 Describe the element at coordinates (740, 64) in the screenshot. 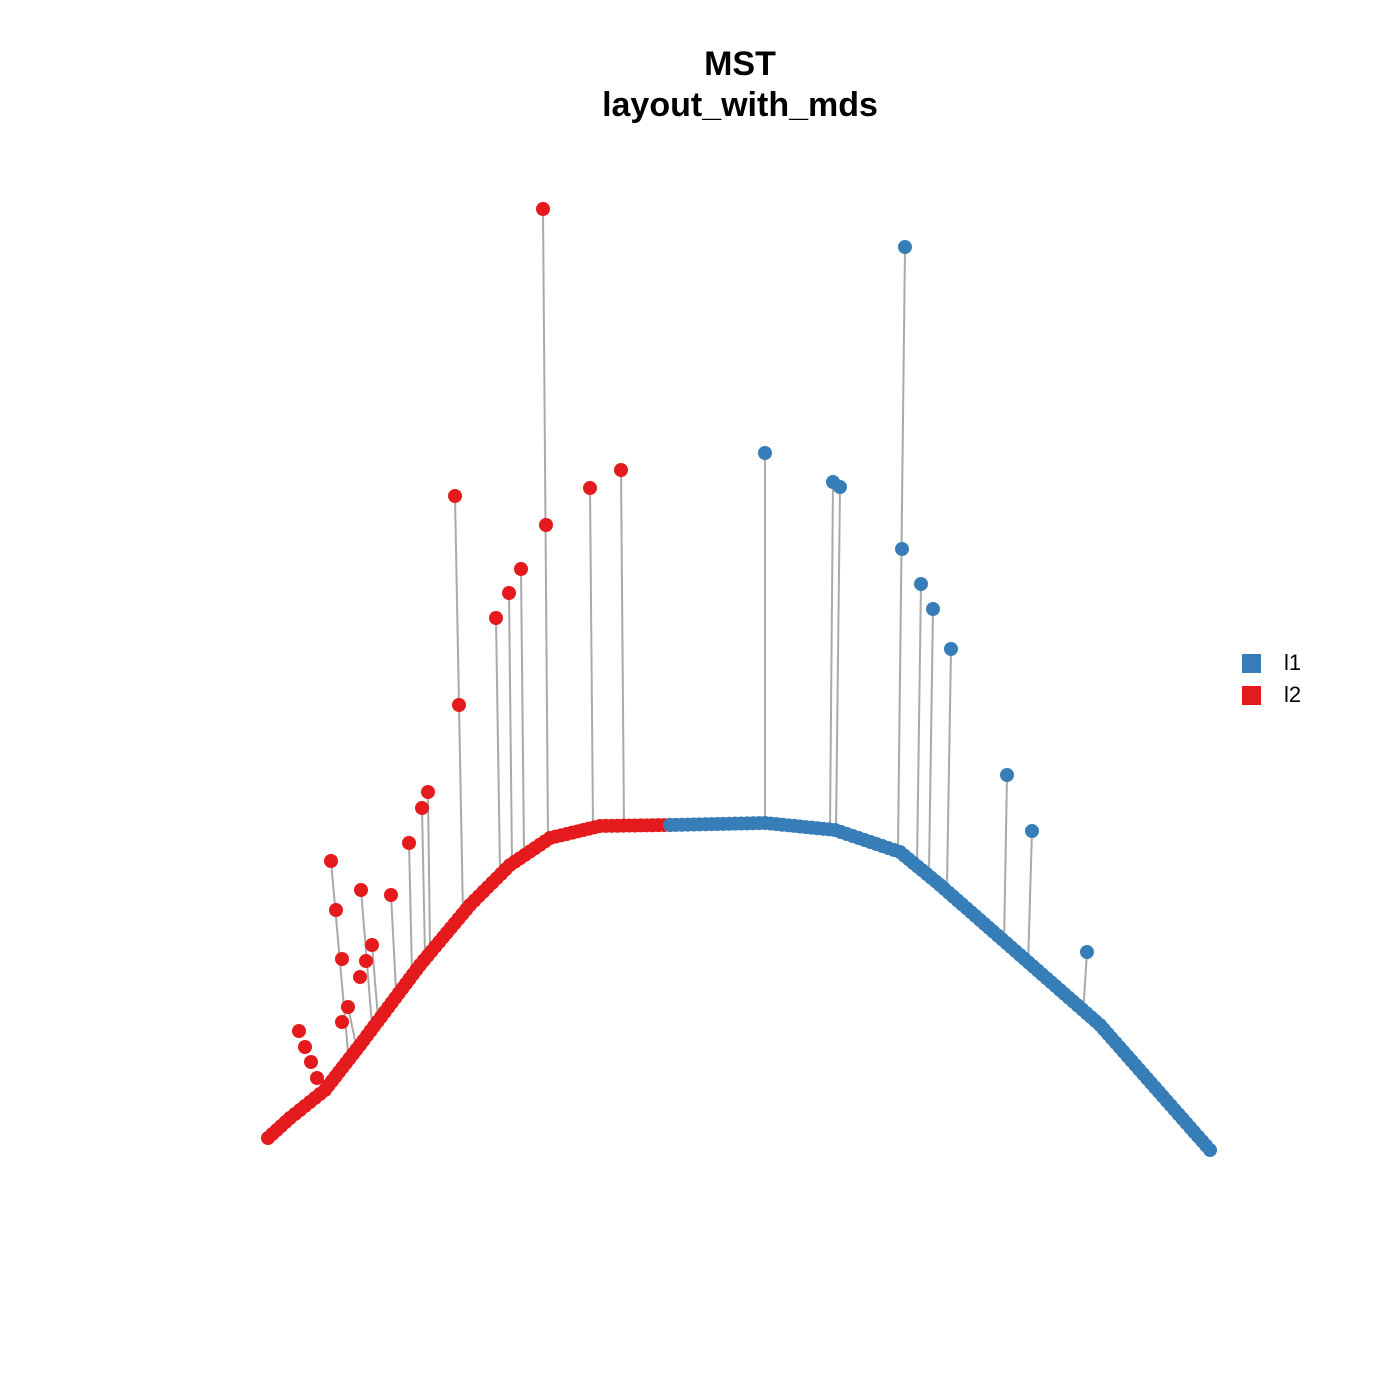

I see `title-line: MST` at that location.